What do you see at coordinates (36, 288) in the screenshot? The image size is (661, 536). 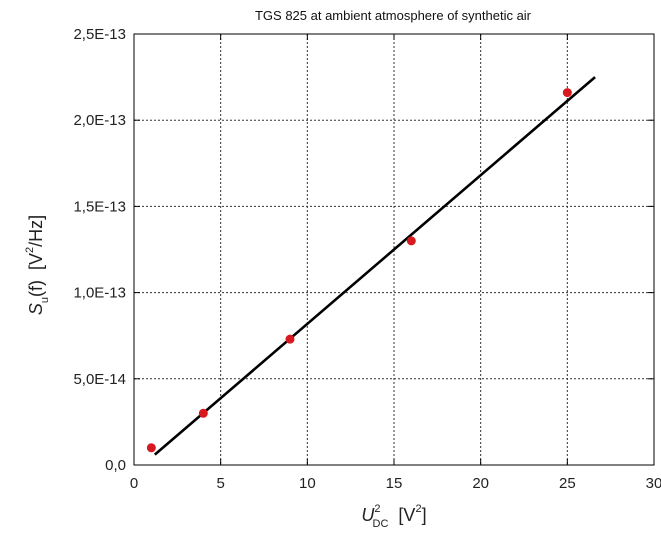 I see `y-axis-func: (f)` at bounding box center [36, 288].